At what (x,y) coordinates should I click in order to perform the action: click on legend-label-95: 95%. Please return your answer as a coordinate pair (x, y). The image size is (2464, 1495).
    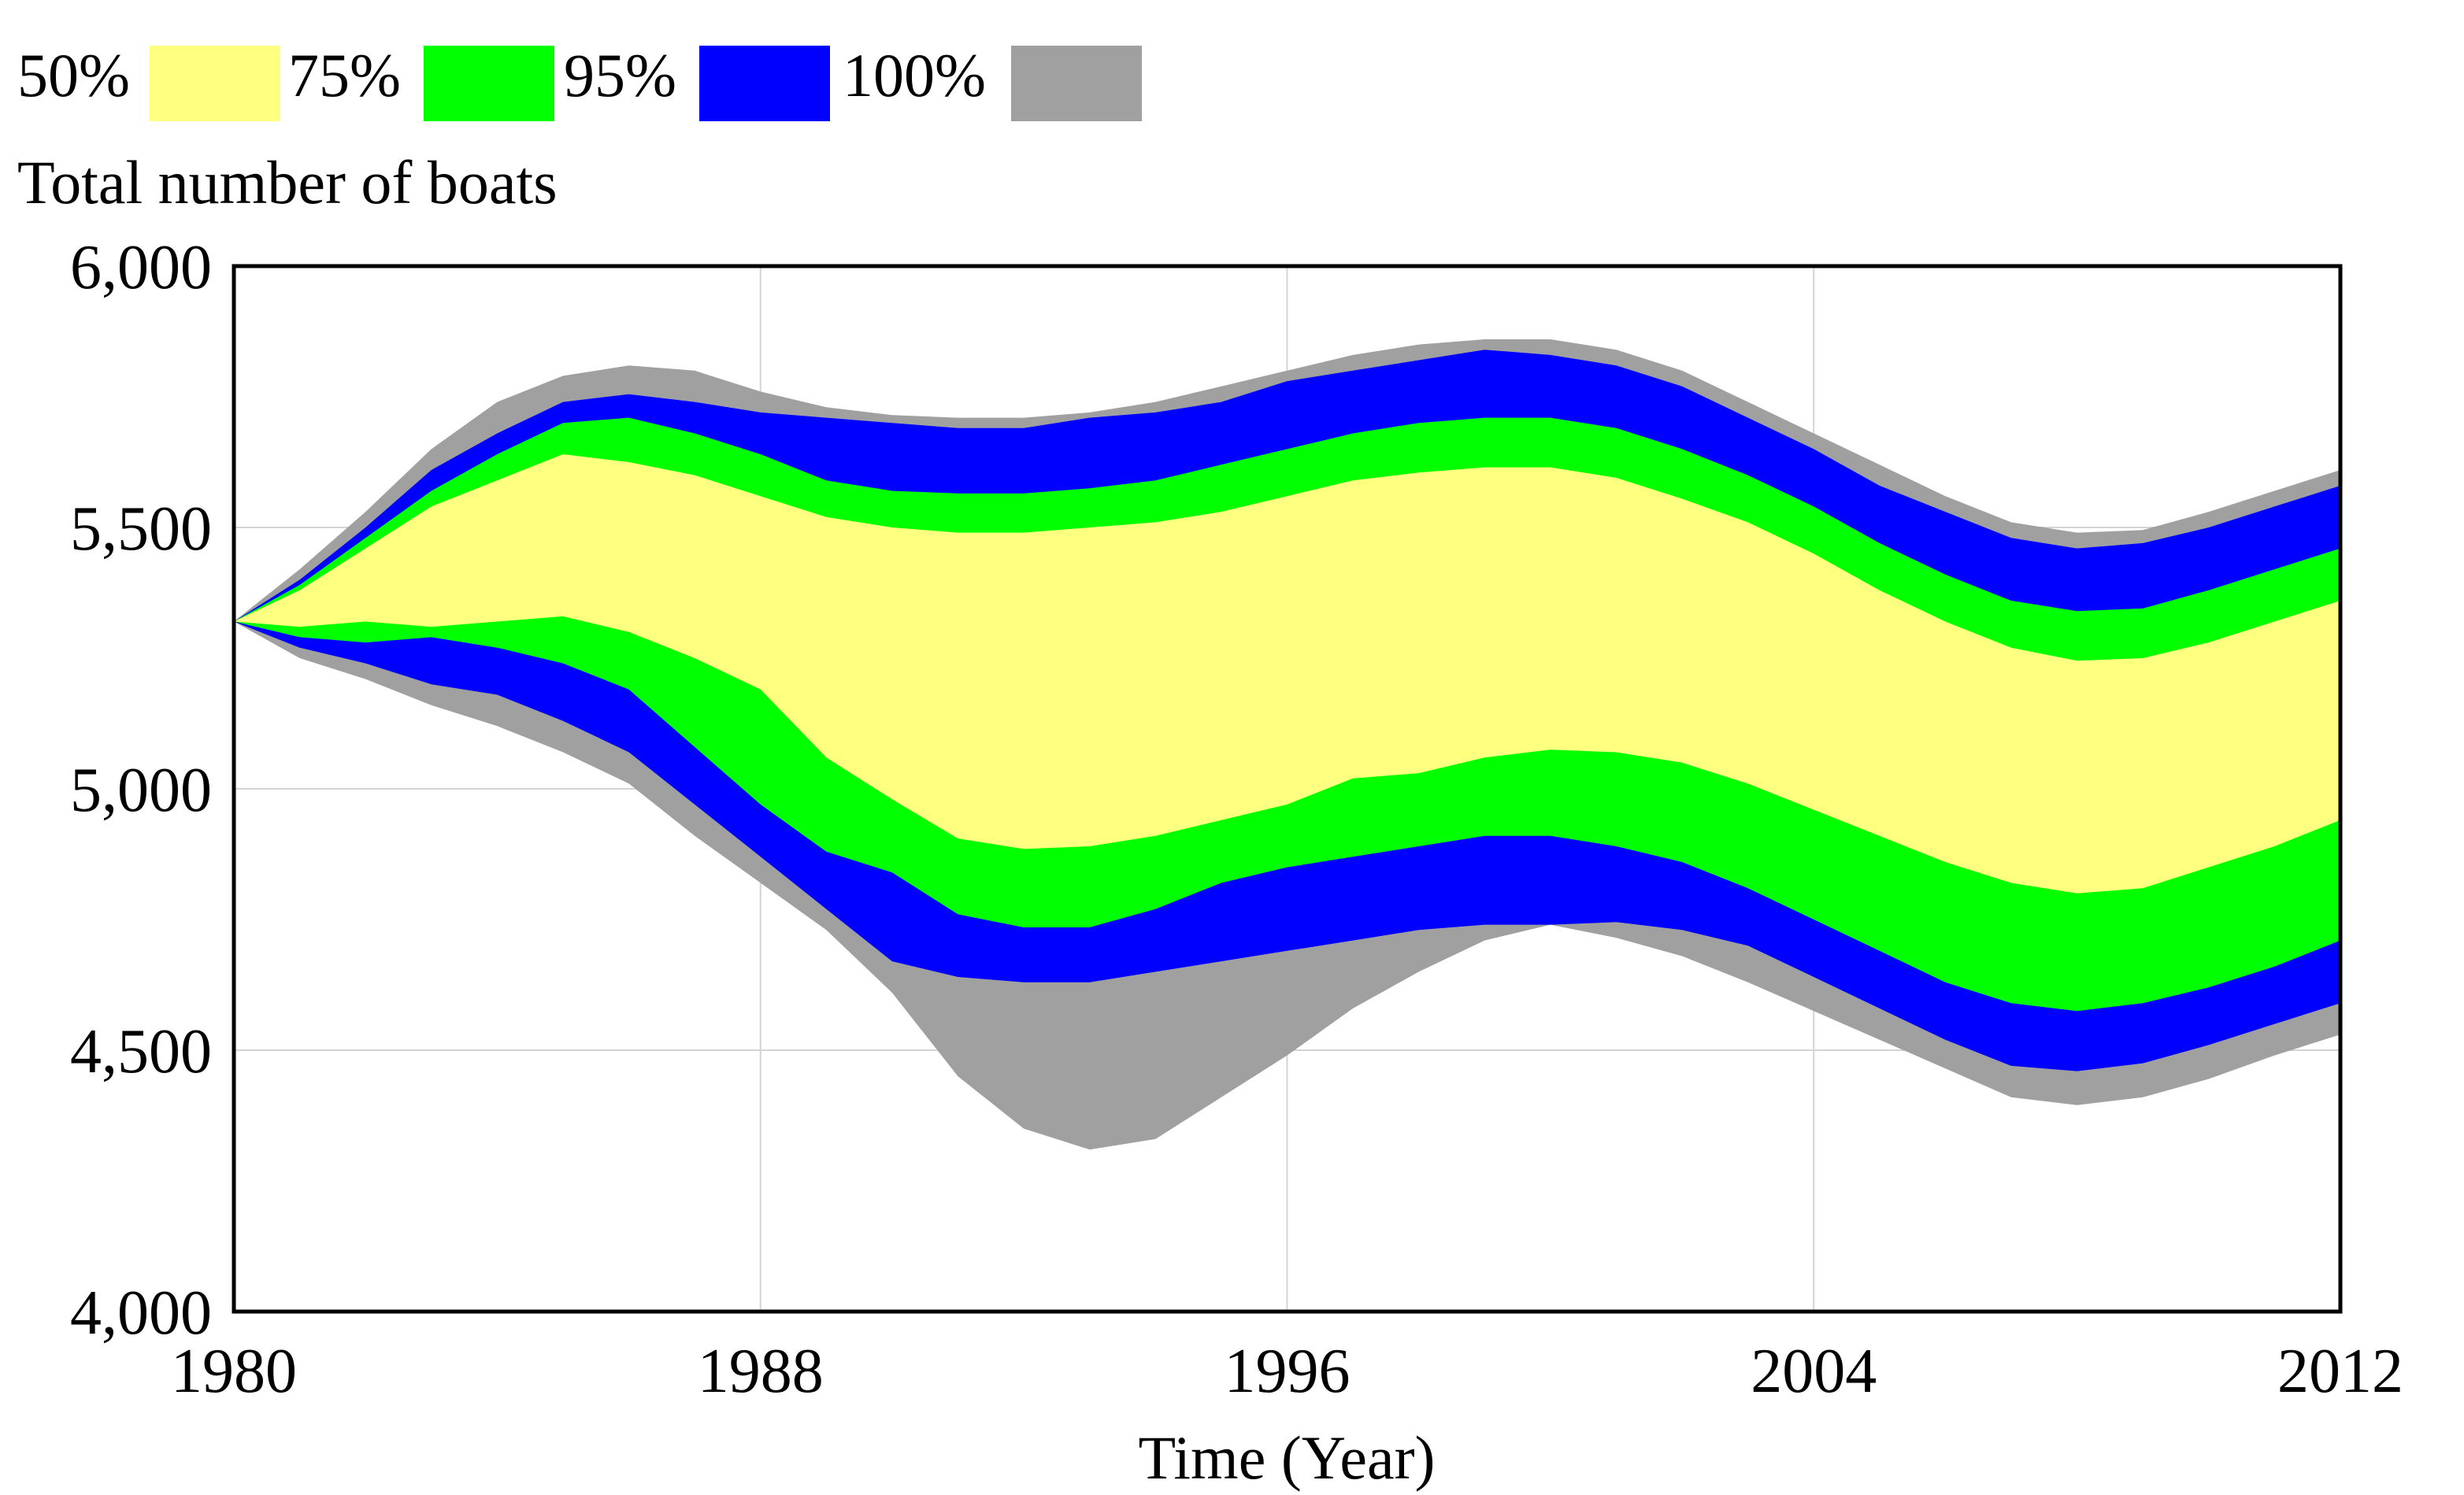
    Looking at the image, I should click on (620, 75).